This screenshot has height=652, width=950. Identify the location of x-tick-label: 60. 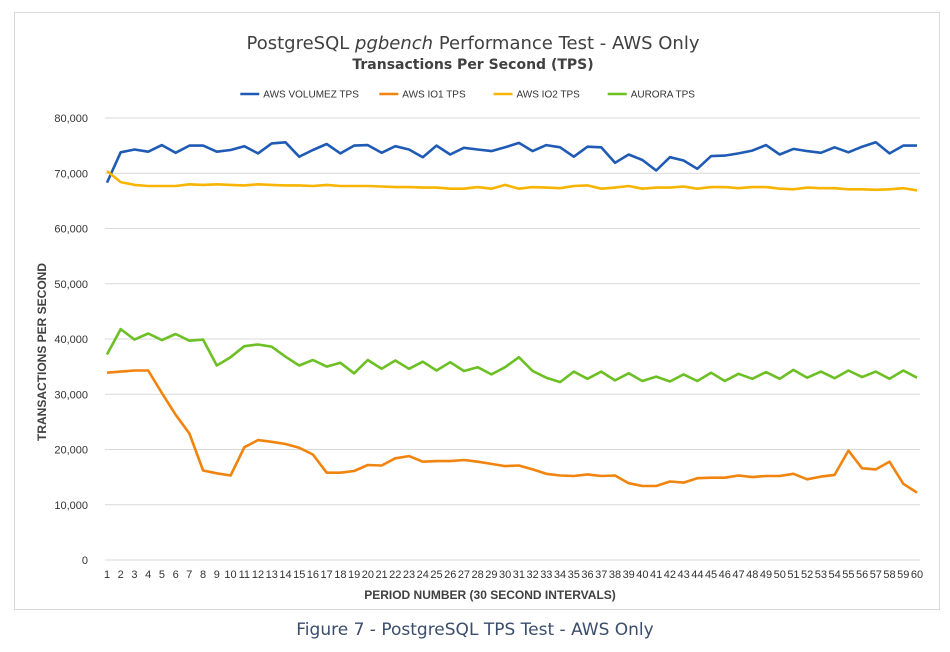
(917, 575).